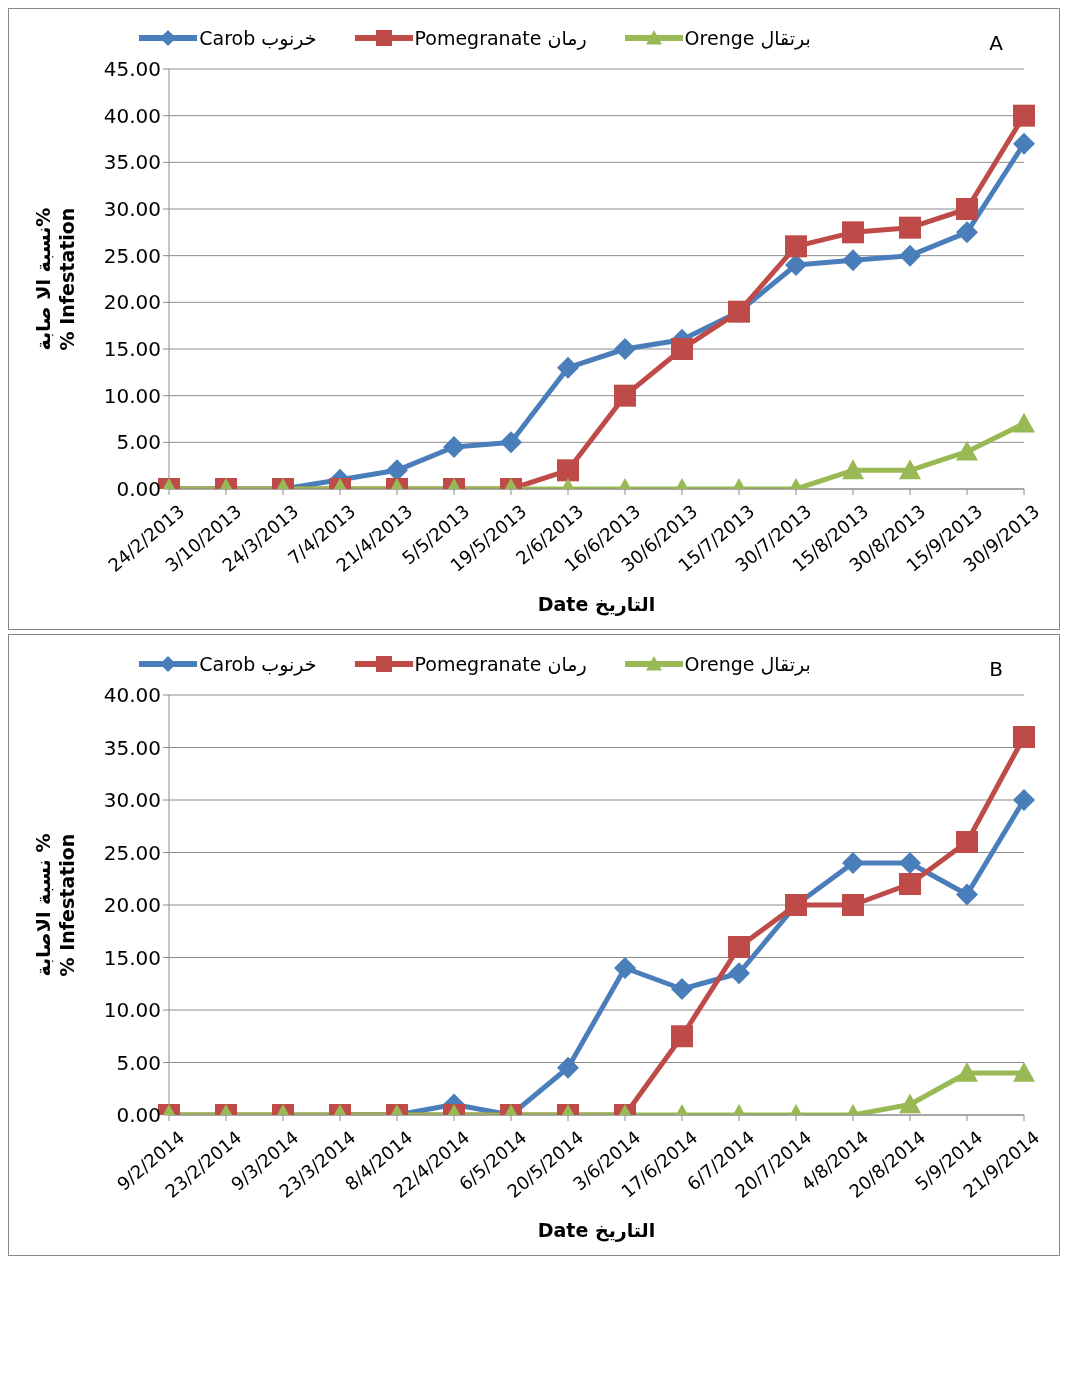  Describe the element at coordinates (132, 69) in the screenshot. I see `y-tick-label: 45.00` at that location.